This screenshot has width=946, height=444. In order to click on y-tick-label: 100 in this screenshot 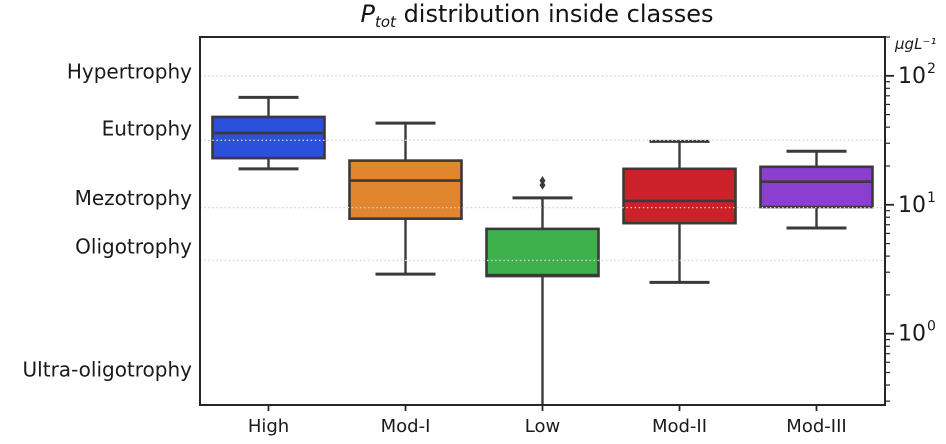, I will do `click(917, 333)`.